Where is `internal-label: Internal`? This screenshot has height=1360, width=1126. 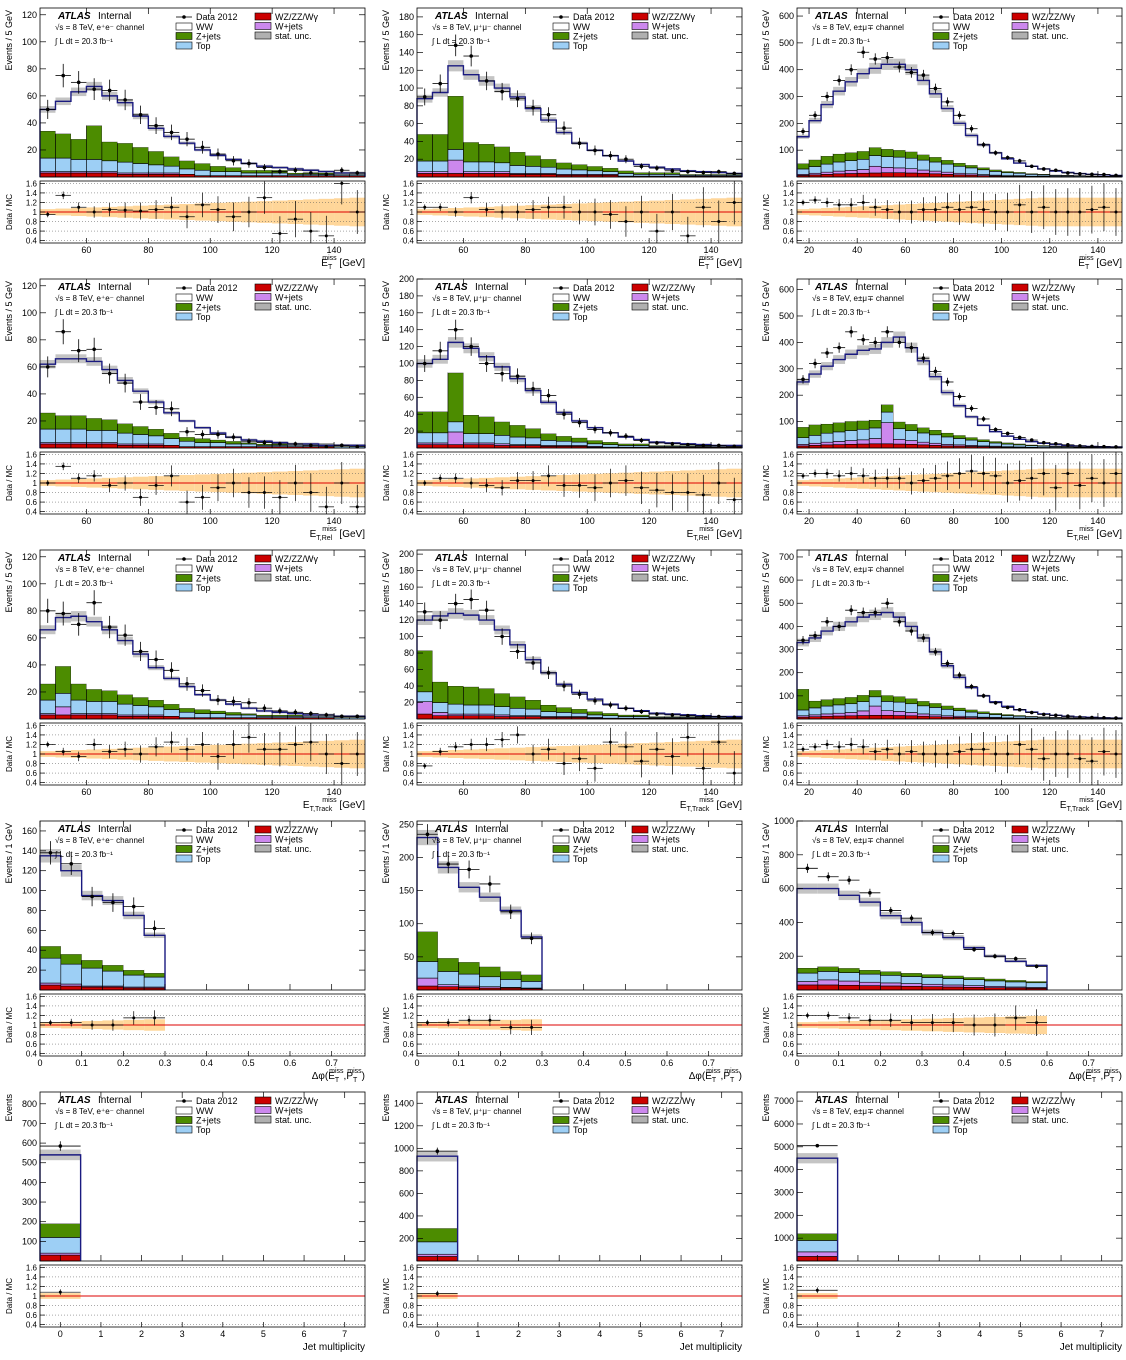
internal-label: Internal is located at coordinates (491, 1100).